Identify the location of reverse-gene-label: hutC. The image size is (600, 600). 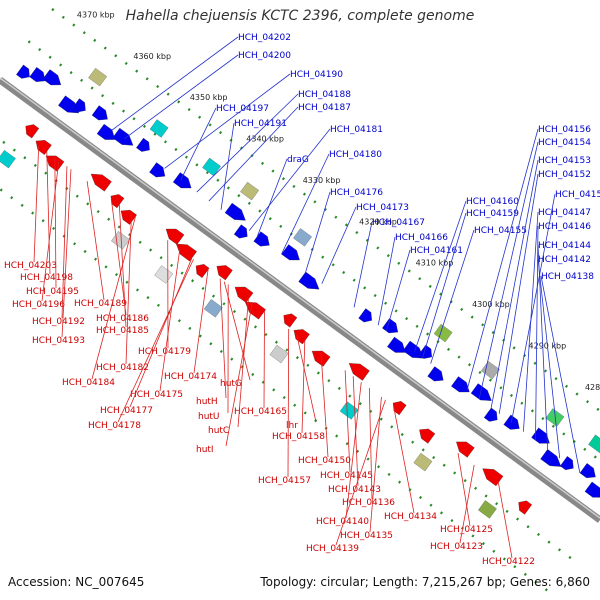
(218, 431).